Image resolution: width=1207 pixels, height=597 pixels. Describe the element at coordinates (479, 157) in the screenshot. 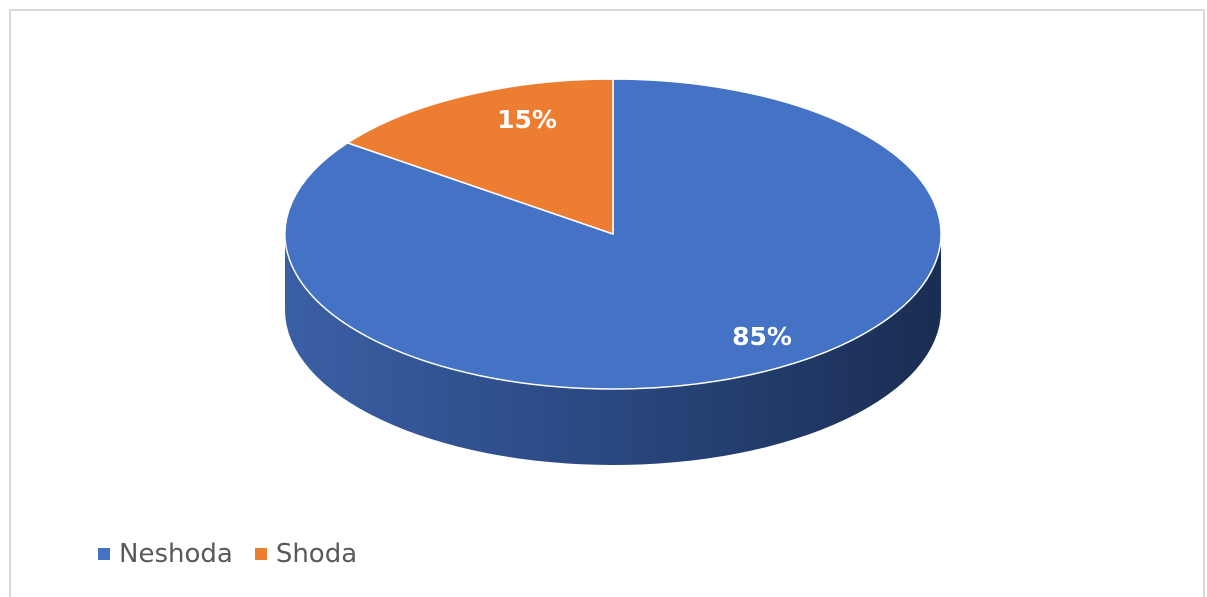

I see `slice-shoda` at that location.